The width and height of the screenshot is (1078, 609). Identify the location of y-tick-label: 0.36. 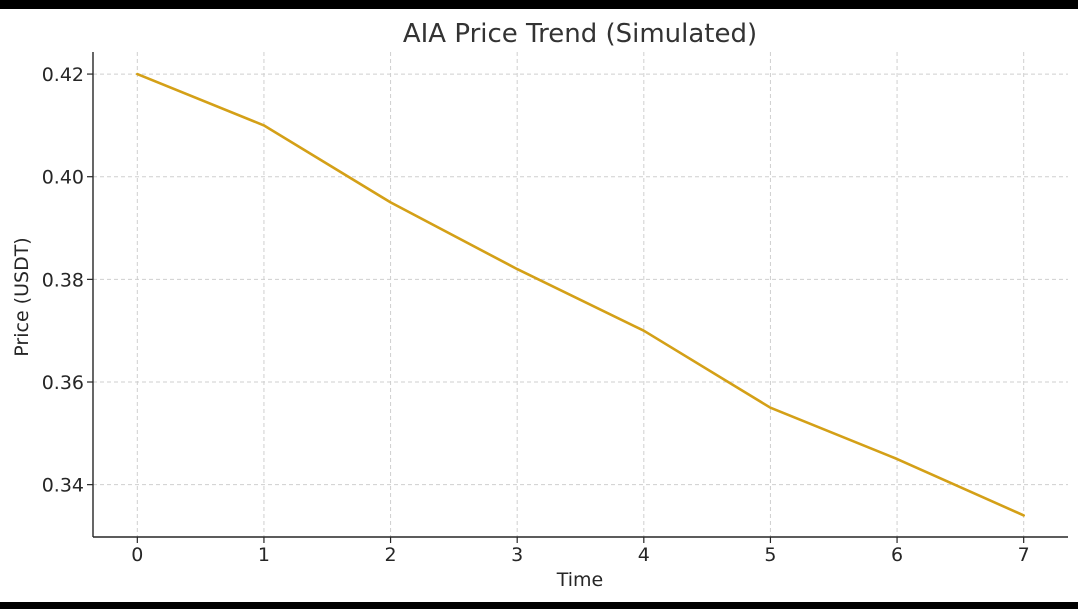
(63, 383).